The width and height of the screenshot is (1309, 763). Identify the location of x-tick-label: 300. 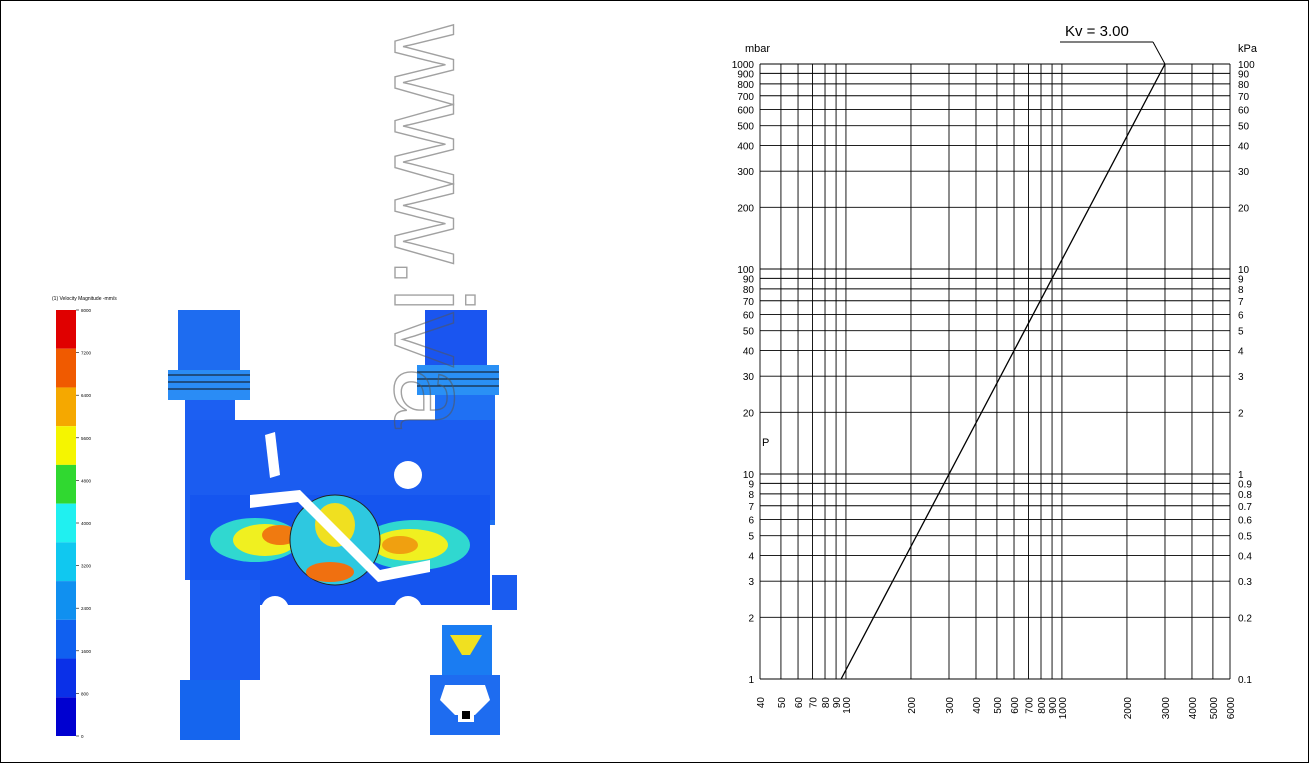
(950, 705).